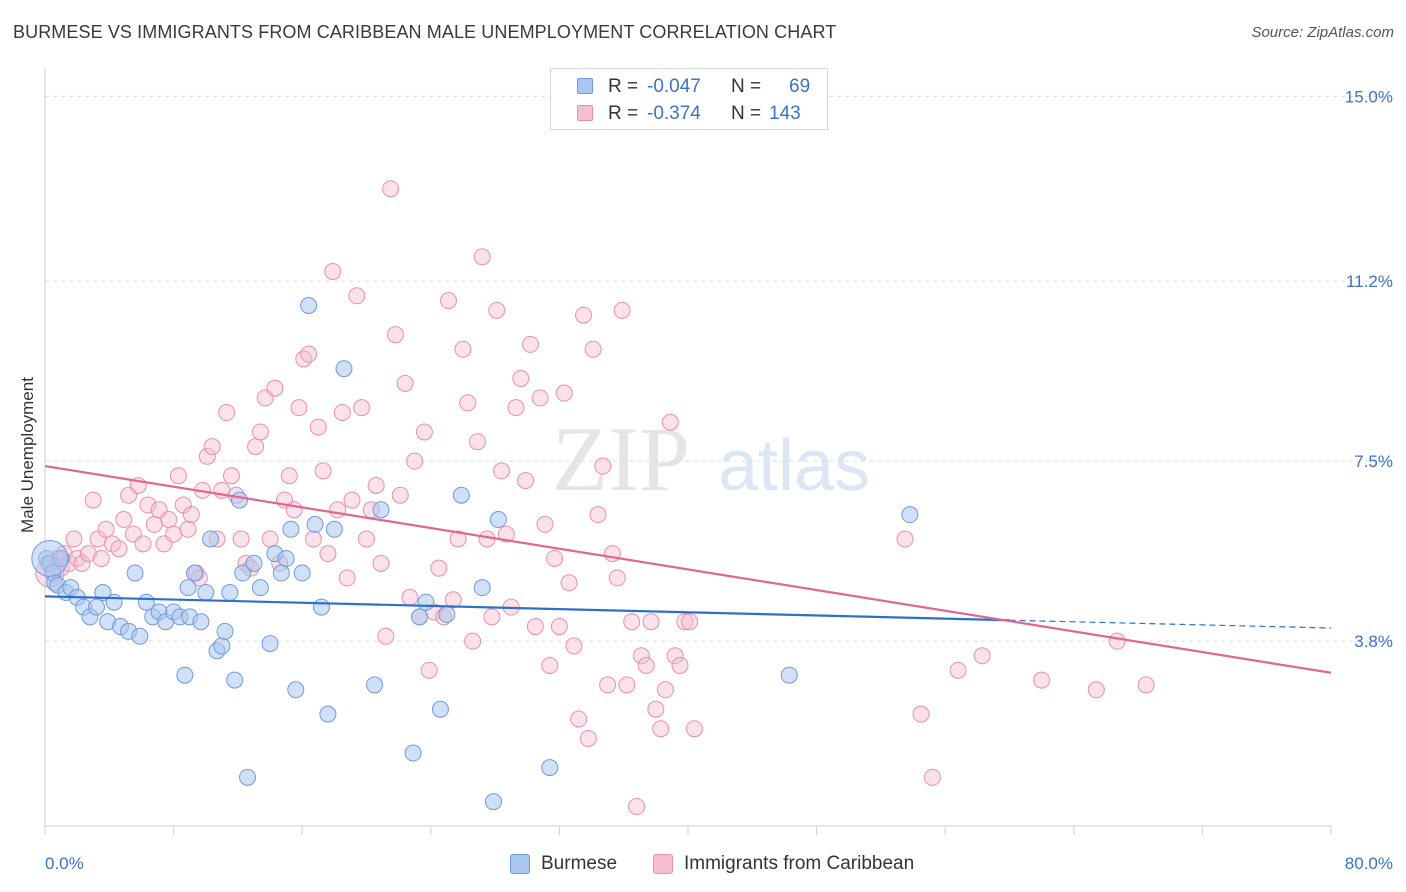 Image resolution: width=1406 pixels, height=892 pixels. What do you see at coordinates (579, 863) in the screenshot?
I see `legend-label-burmese: Burmese` at bounding box center [579, 863].